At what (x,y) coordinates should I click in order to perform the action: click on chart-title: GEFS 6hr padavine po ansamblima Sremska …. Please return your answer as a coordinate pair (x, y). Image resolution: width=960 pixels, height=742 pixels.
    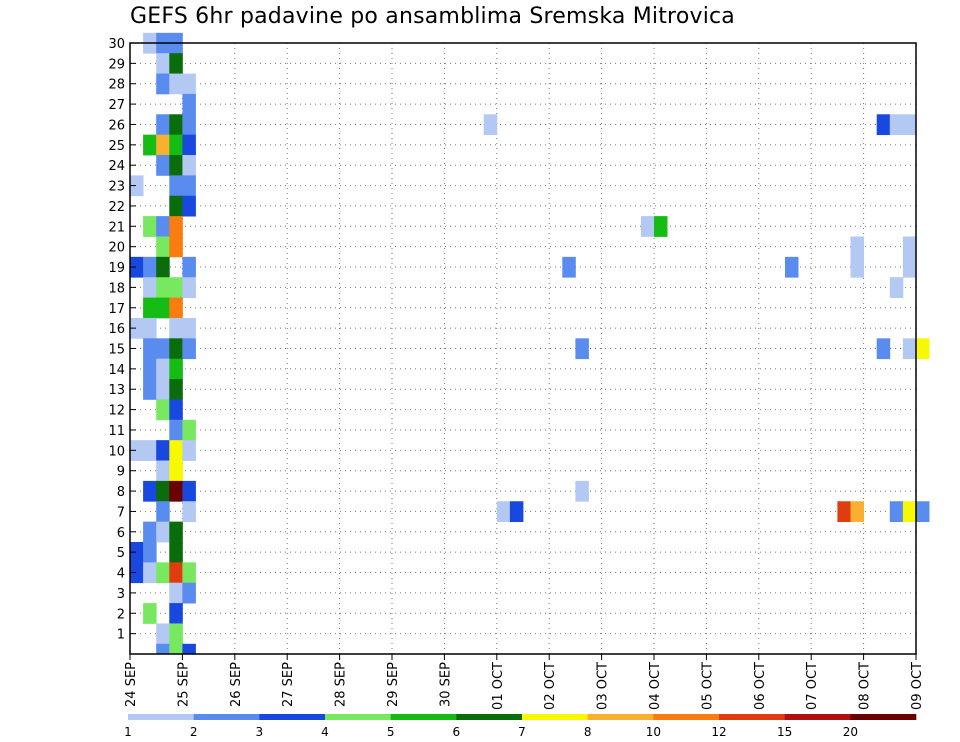
    Looking at the image, I should click on (432, 16).